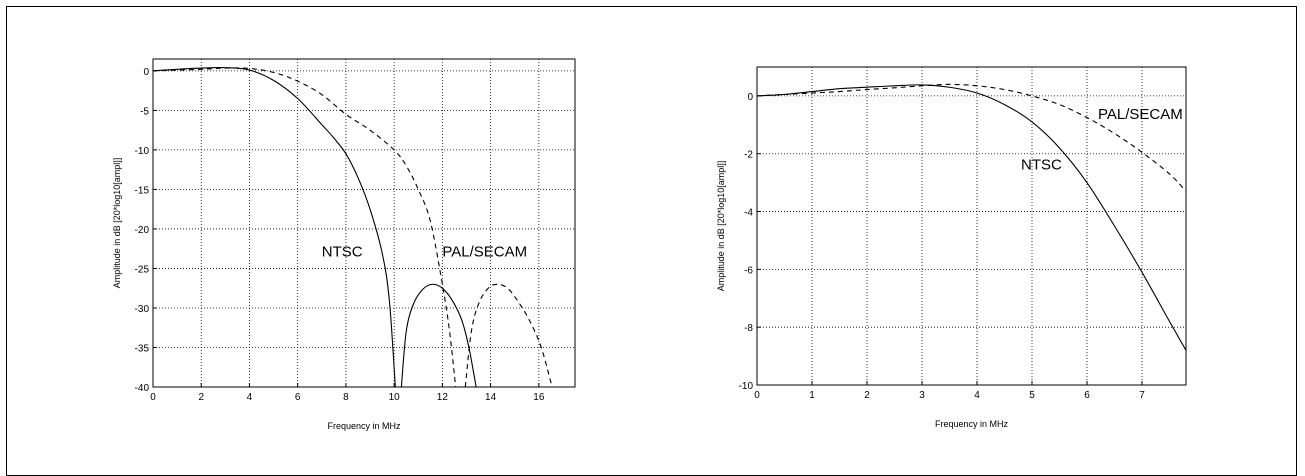  What do you see at coordinates (142, 309) in the screenshot?
I see `y-tick-label: -30` at bounding box center [142, 309].